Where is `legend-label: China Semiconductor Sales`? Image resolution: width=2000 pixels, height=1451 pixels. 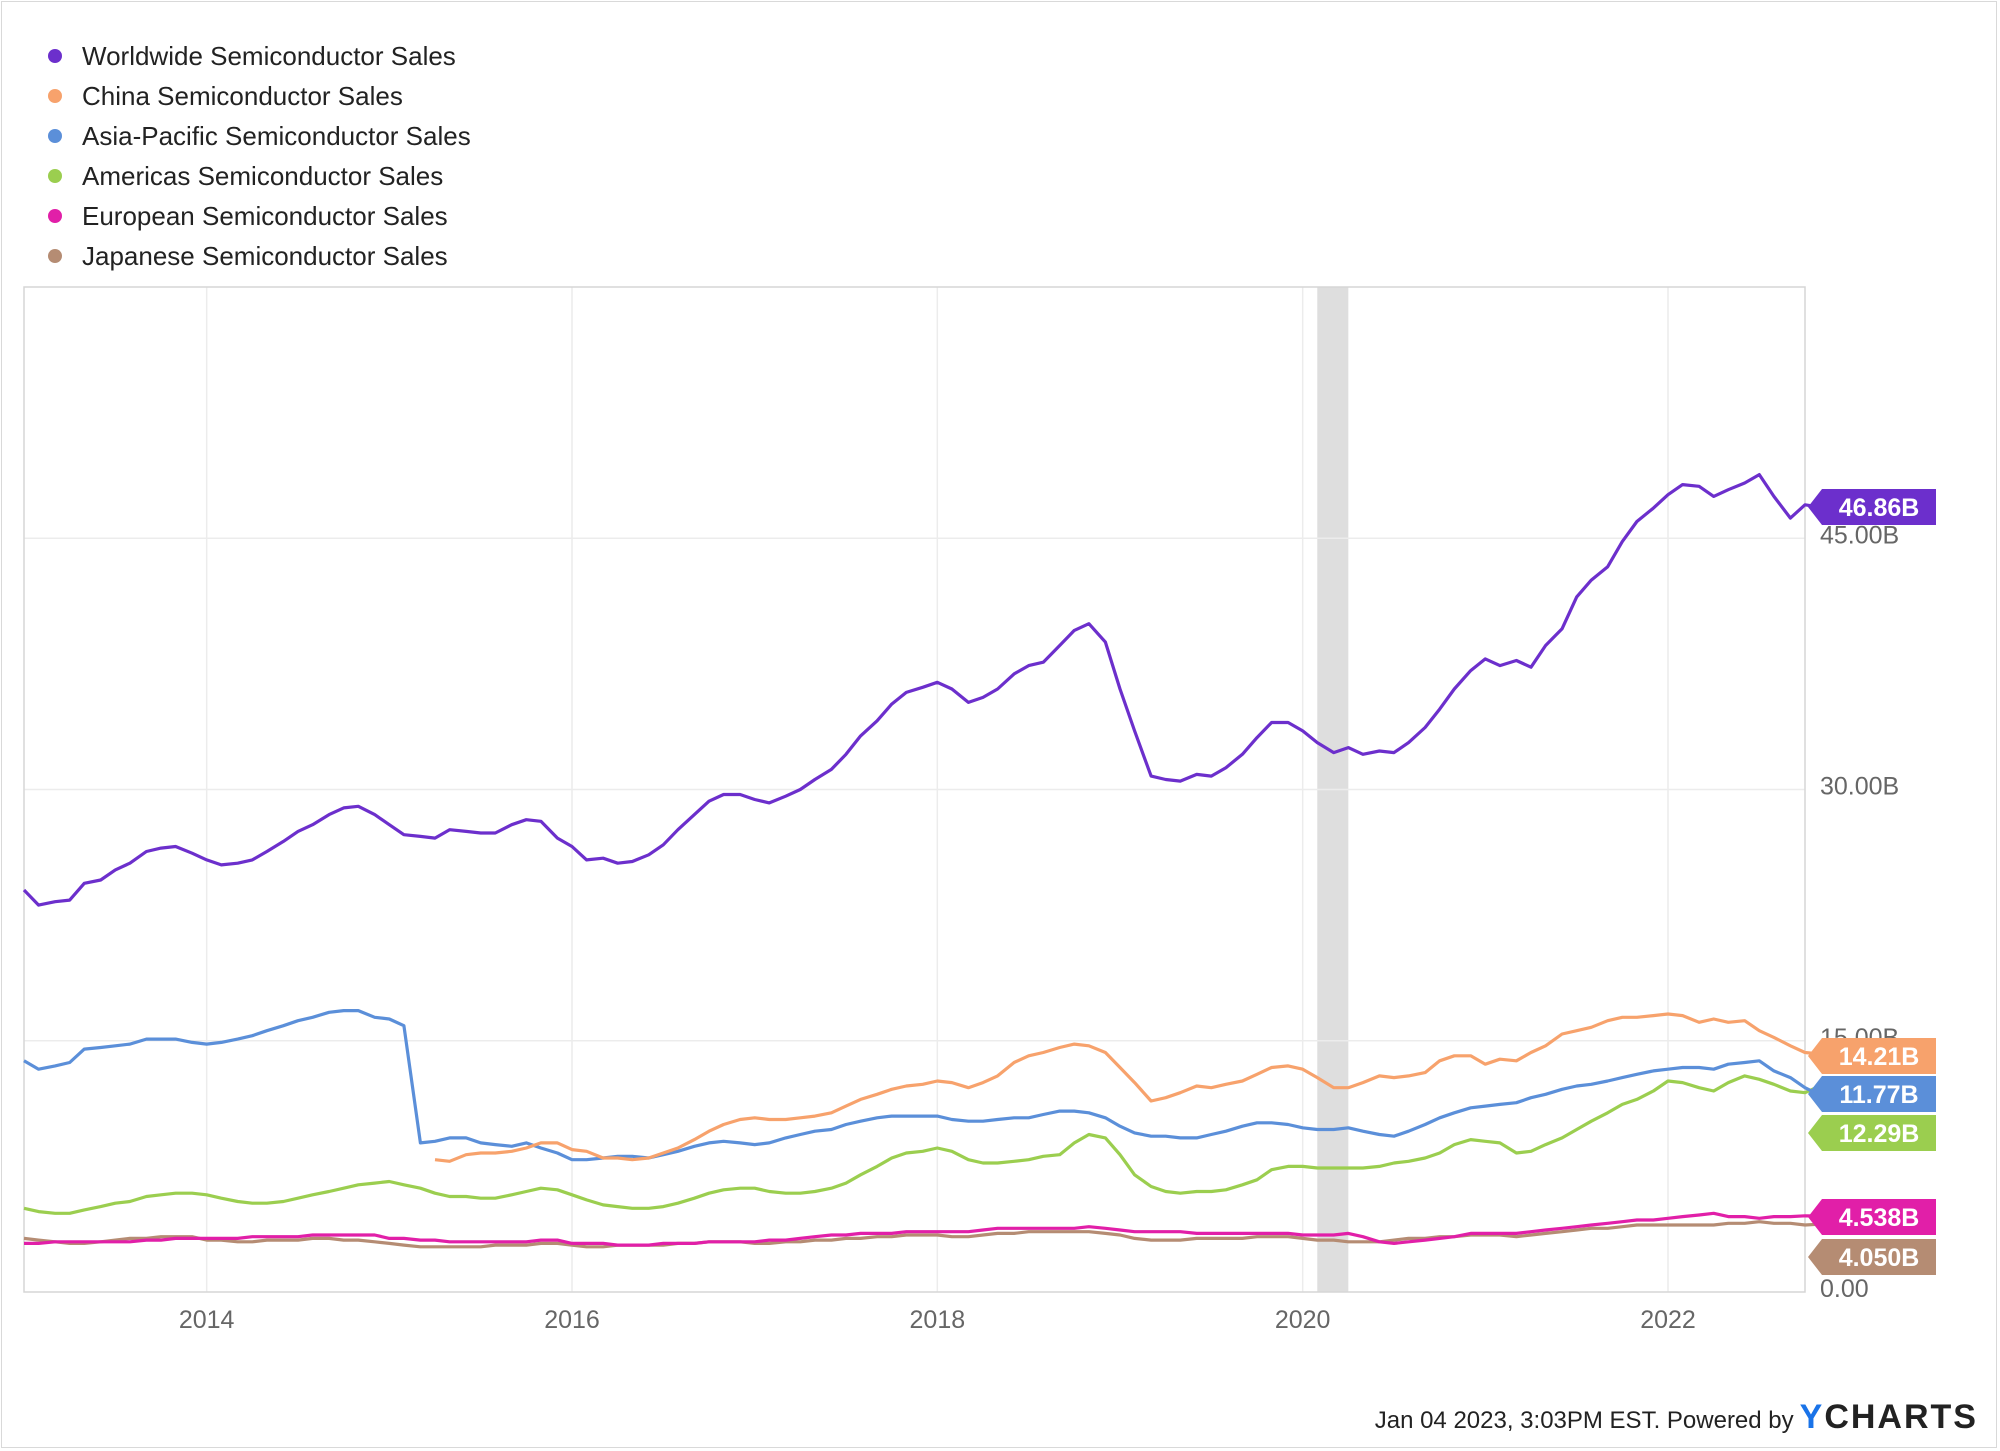
legend-label: China Semiconductor Sales is located at coordinates (242, 95).